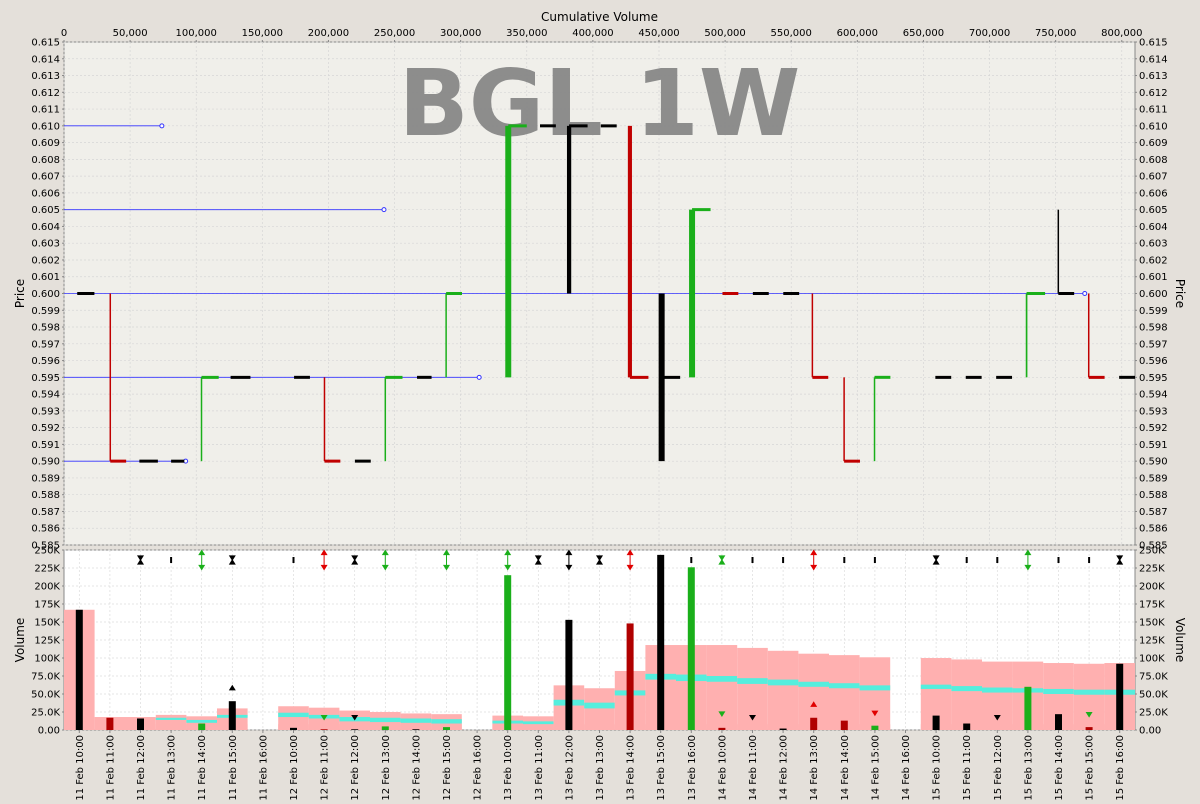 This screenshot has height=804, width=1200. What do you see at coordinates (263, 767) in the screenshot?
I see `volume-x-tick-label: 11 Feb 16:00` at bounding box center [263, 767].